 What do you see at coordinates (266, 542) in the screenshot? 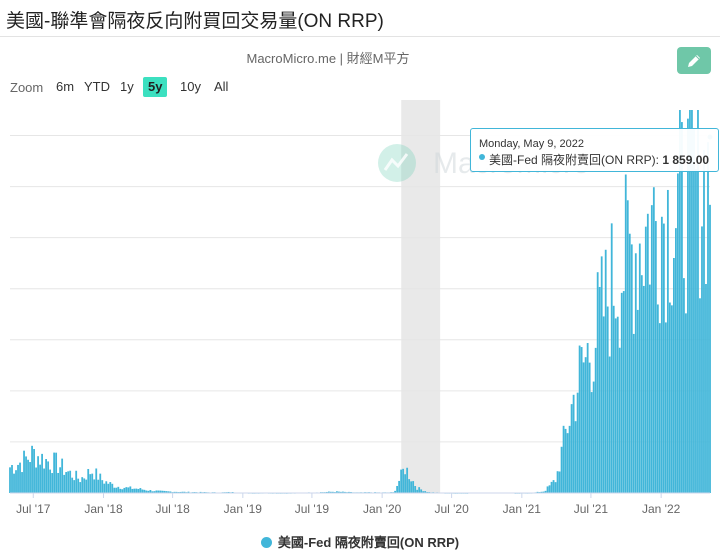
I see `legend-marker` at bounding box center [266, 542].